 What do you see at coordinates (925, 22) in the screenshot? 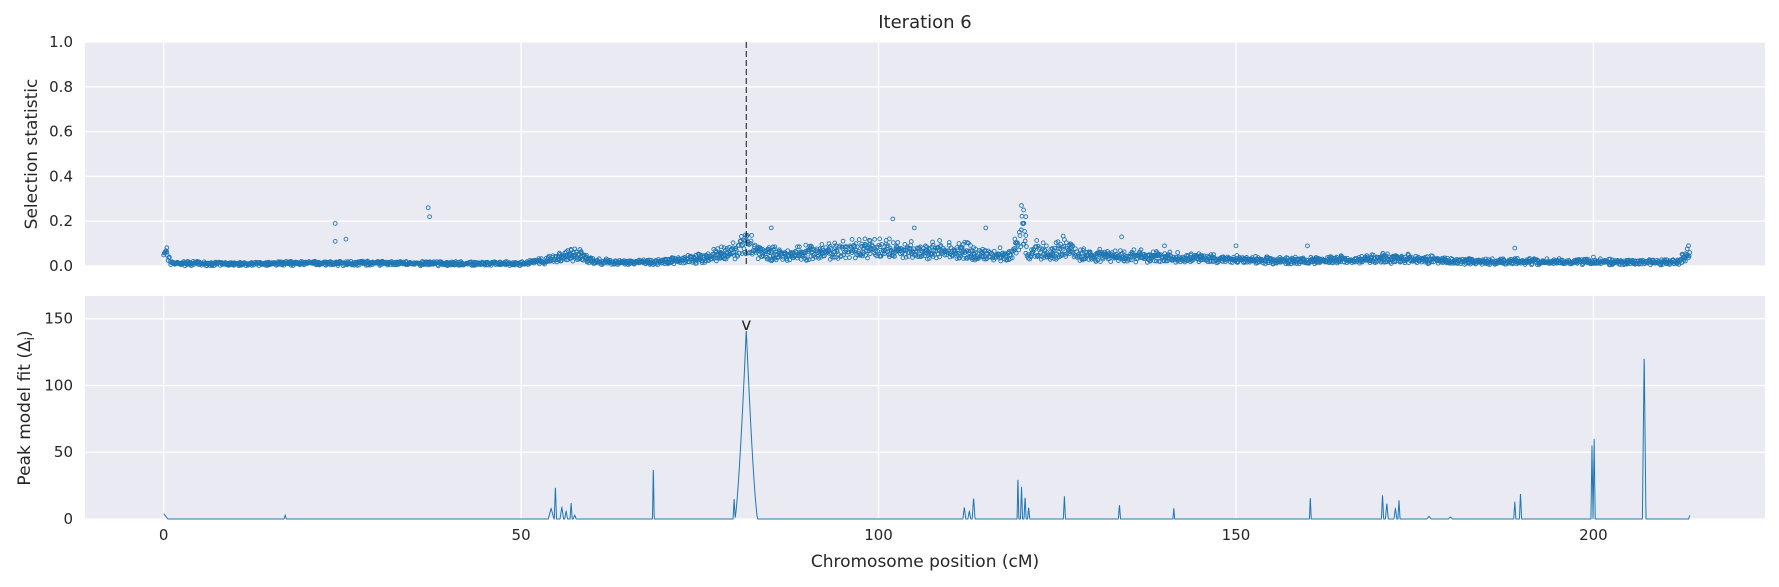
I see `chart-title: Iteration 6` at bounding box center [925, 22].